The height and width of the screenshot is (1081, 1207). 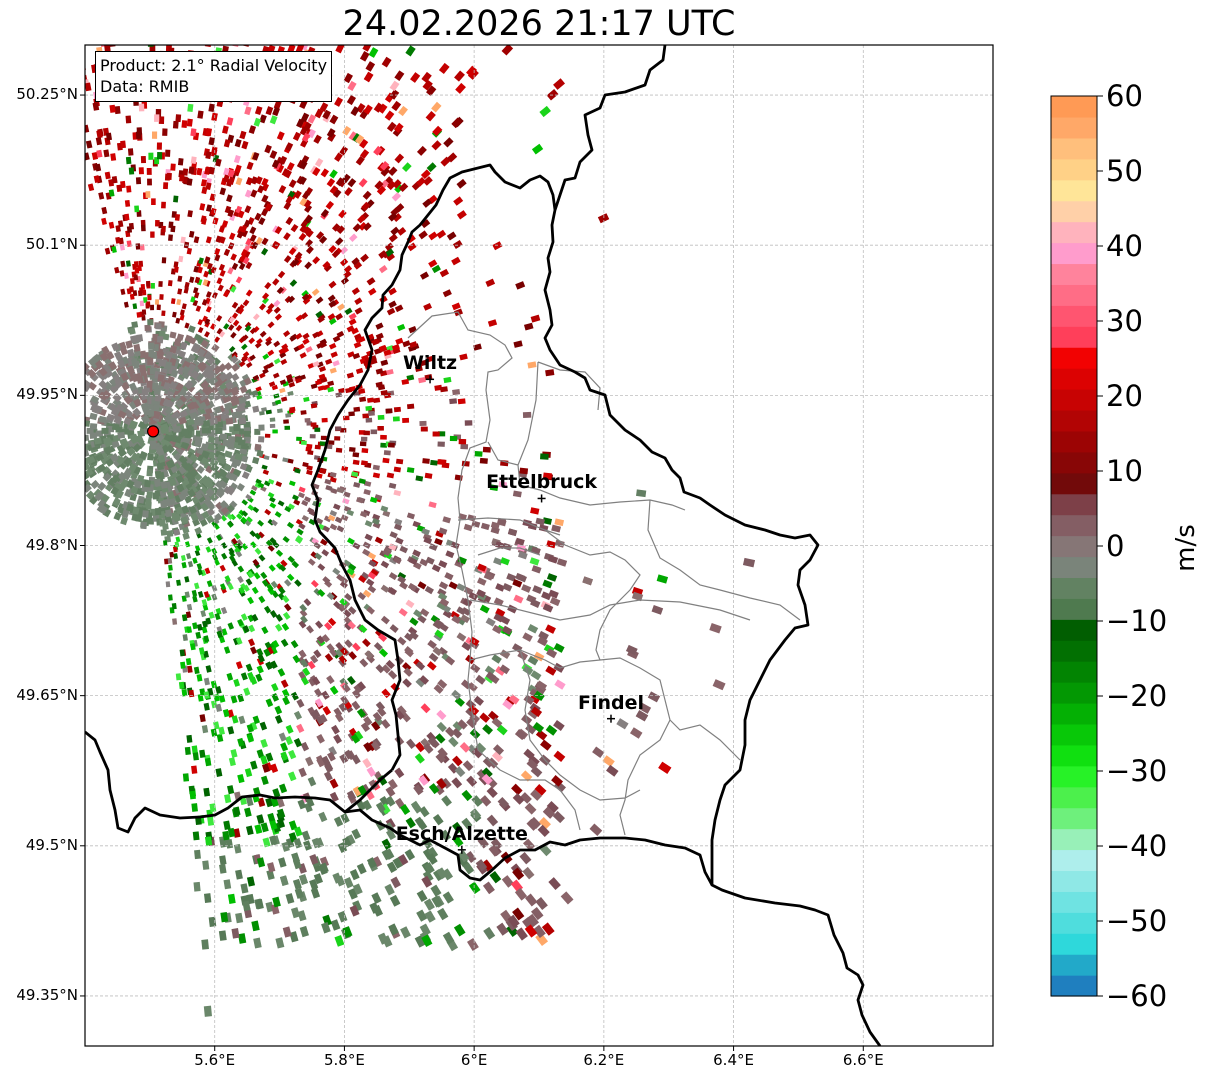 What do you see at coordinates (1074, 609) in the screenshot?
I see `colorbar-segment` at bounding box center [1074, 609].